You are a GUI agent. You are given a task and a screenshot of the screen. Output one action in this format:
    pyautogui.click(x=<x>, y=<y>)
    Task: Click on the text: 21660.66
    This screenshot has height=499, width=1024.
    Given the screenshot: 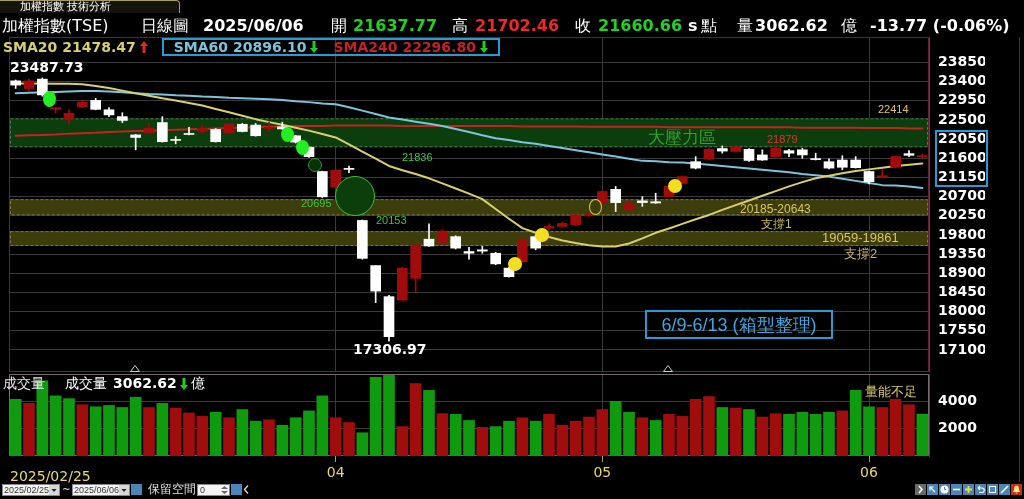 What is the action you would take?
    pyautogui.click(x=640, y=25)
    